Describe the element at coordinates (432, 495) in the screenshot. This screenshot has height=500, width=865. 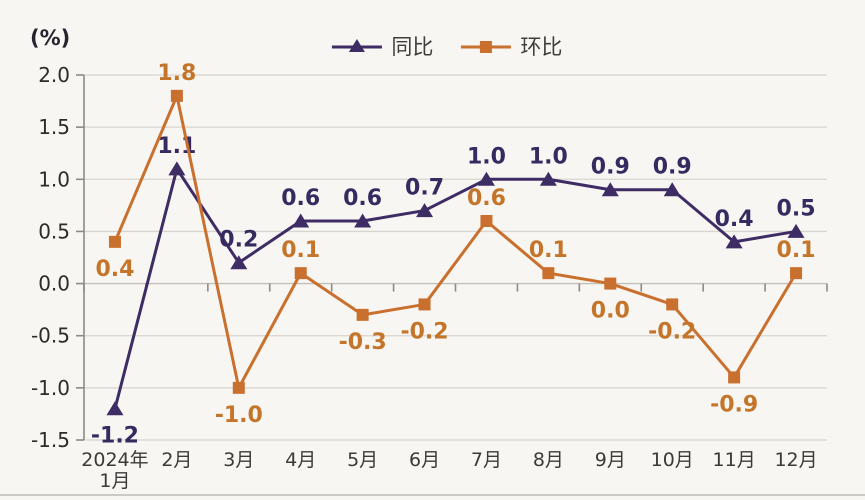
I see `bottom-separator` at that location.